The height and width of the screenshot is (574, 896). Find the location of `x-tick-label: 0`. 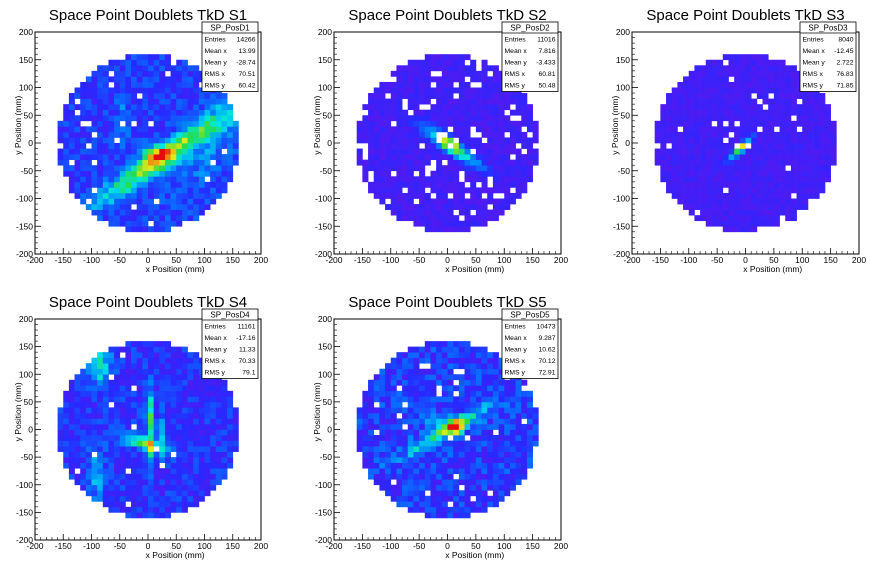

x-tick-label: 0 is located at coordinates (745, 260).